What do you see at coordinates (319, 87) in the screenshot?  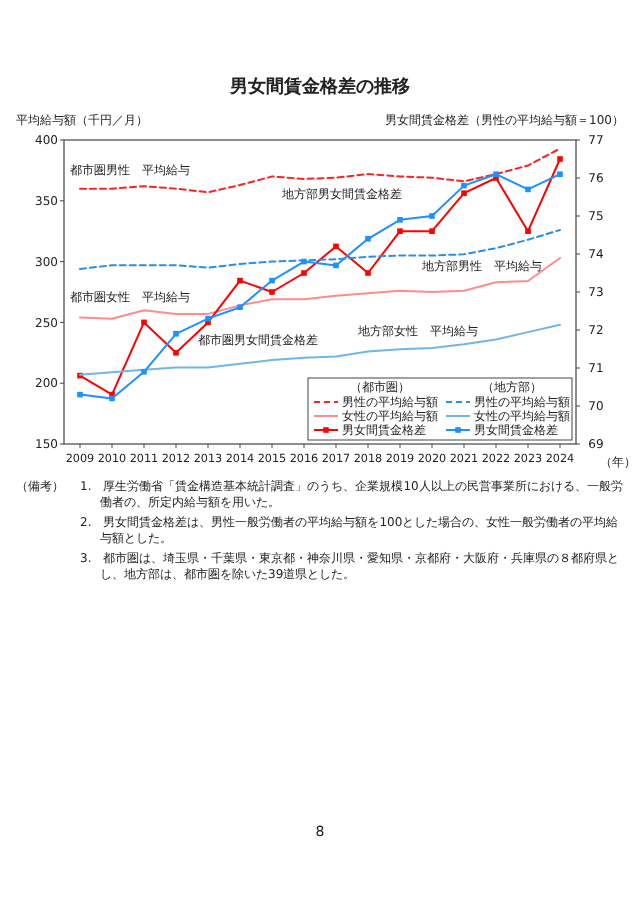 I see `chart-title: 男女間賃金格差の推移` at bounding box center [319, 87].